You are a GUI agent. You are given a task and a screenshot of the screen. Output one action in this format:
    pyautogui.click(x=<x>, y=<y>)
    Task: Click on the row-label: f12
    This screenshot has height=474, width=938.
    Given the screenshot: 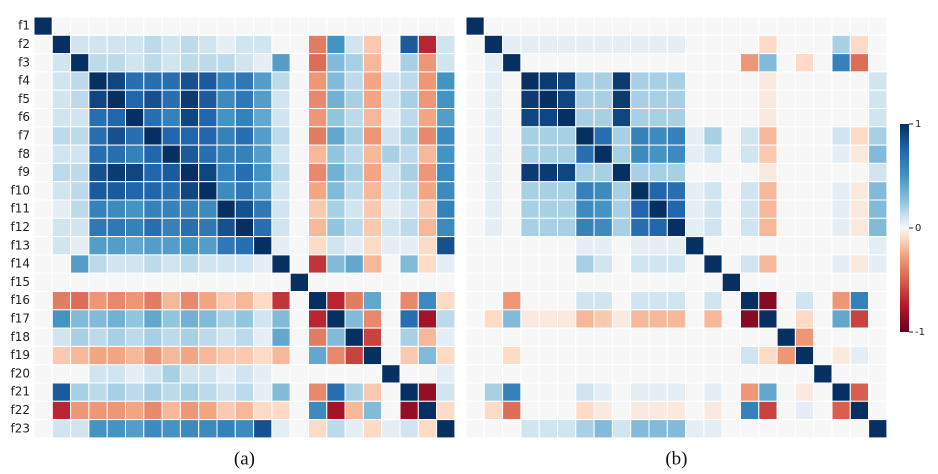 What is the action you would take?
    pyautogui.click(x=21, y=227)
    